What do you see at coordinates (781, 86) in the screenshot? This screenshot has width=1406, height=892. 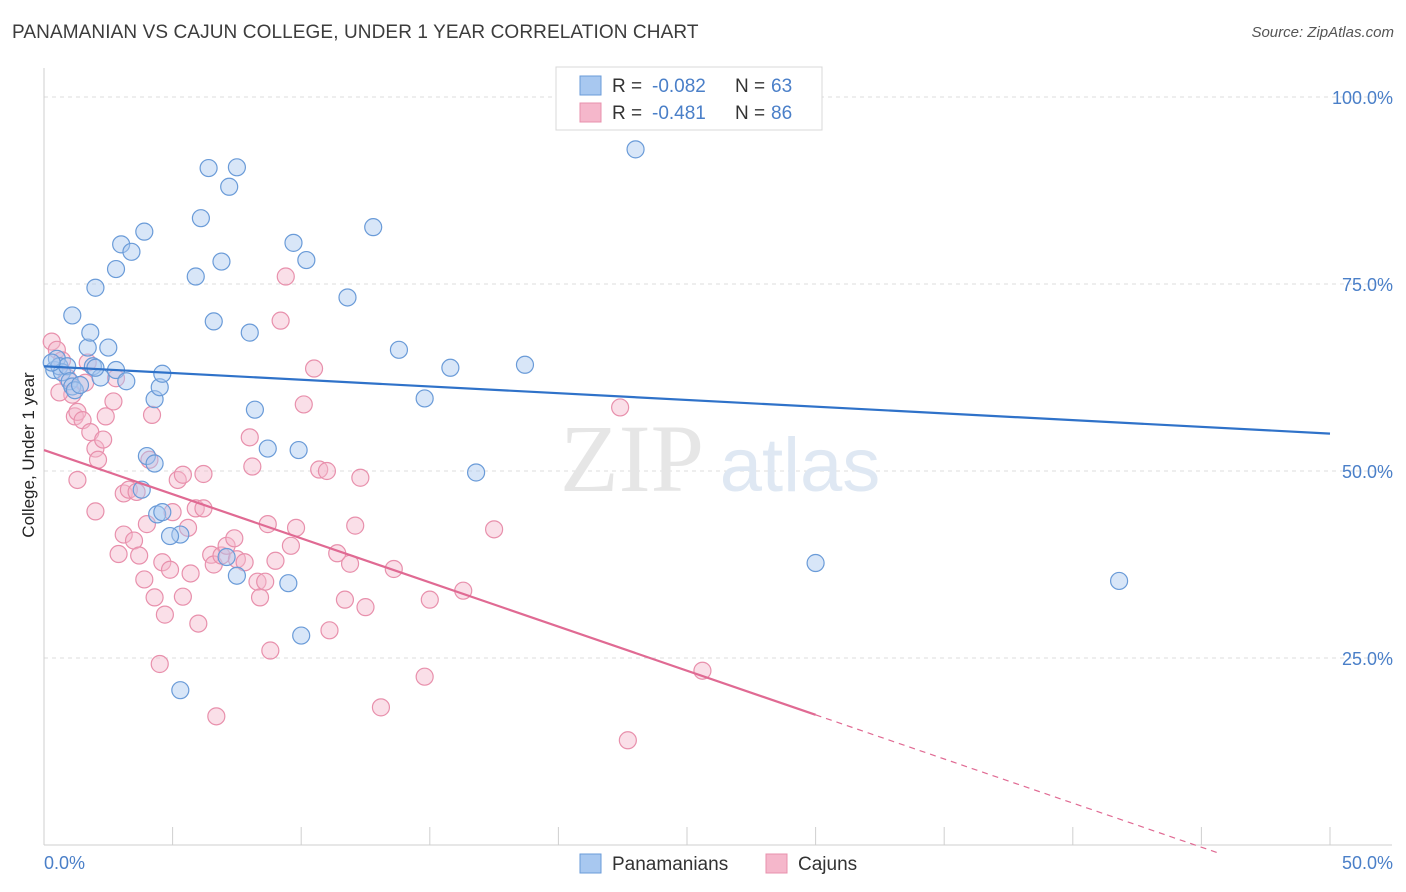 I see `legend-n-value-1: 63` at bounding box center [781, 86].